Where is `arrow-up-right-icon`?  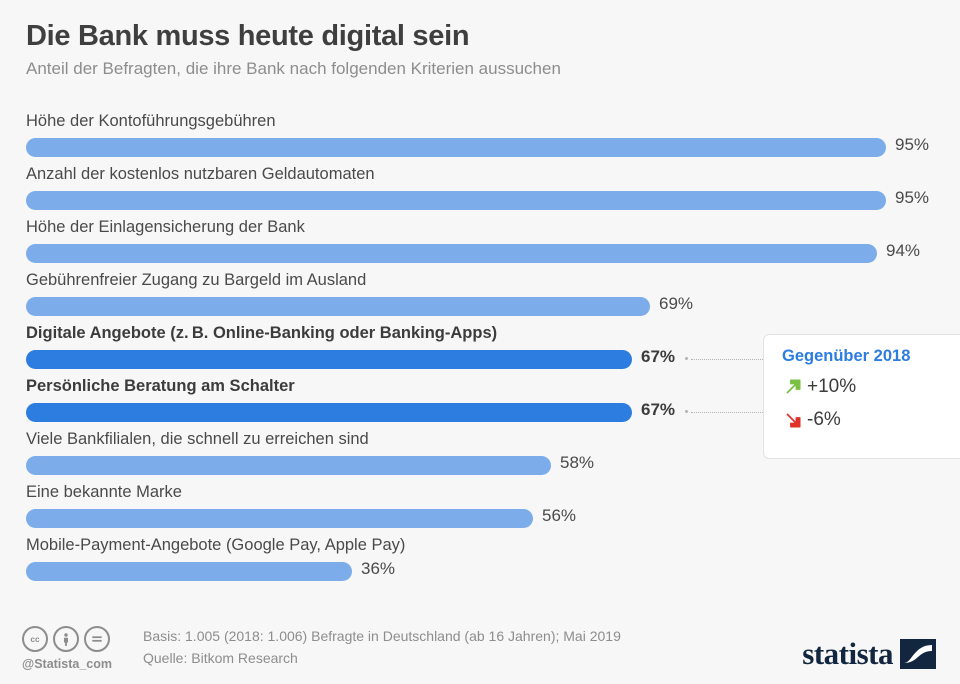 arrow-up-right-icon is located at coordinates (793, 385).